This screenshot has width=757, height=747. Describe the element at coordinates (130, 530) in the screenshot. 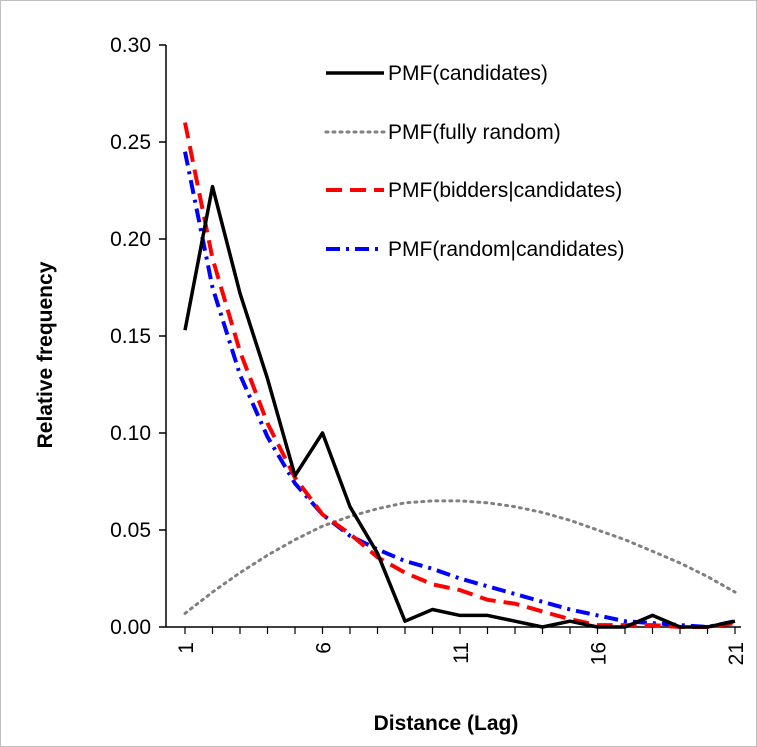

I see `y-tick-label: 0.05` at that location.